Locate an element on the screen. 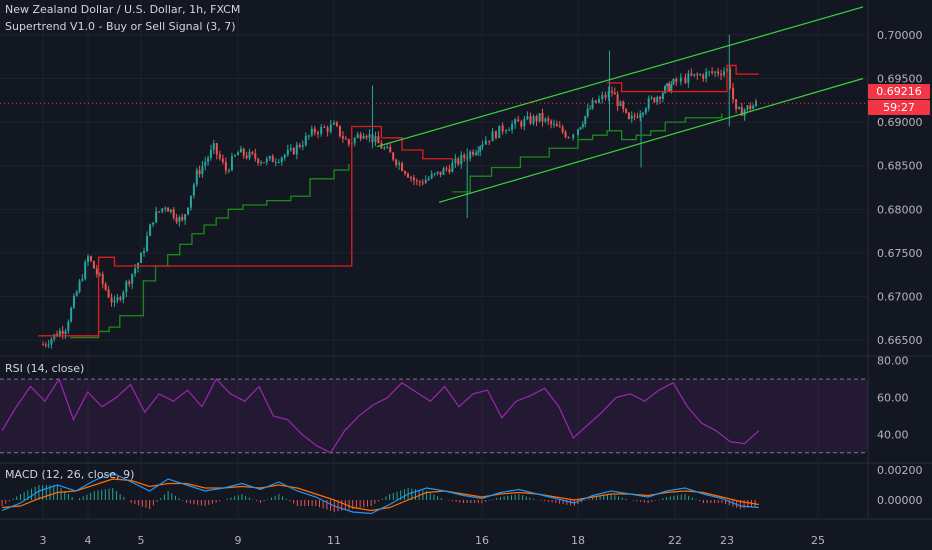 Image resolution: width=932 pixels, height=550 pixels. price-tick-label: 0.66500 is located at coordinates (900, 340).